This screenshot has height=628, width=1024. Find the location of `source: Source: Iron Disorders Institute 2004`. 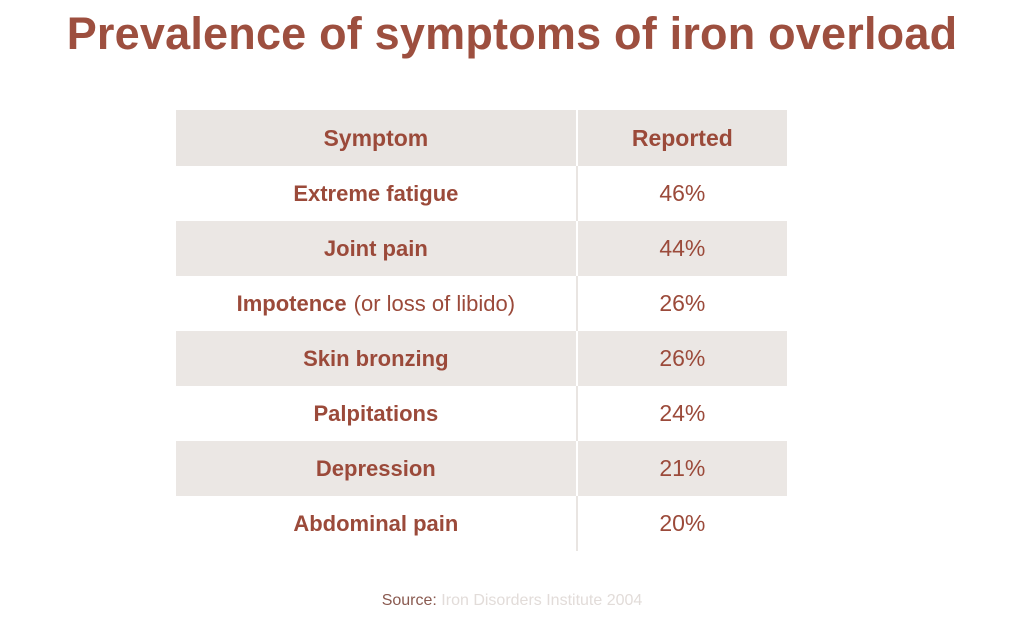

source: Source: Iron Disorders Institute 2004 is located at coordinates (512, 601).